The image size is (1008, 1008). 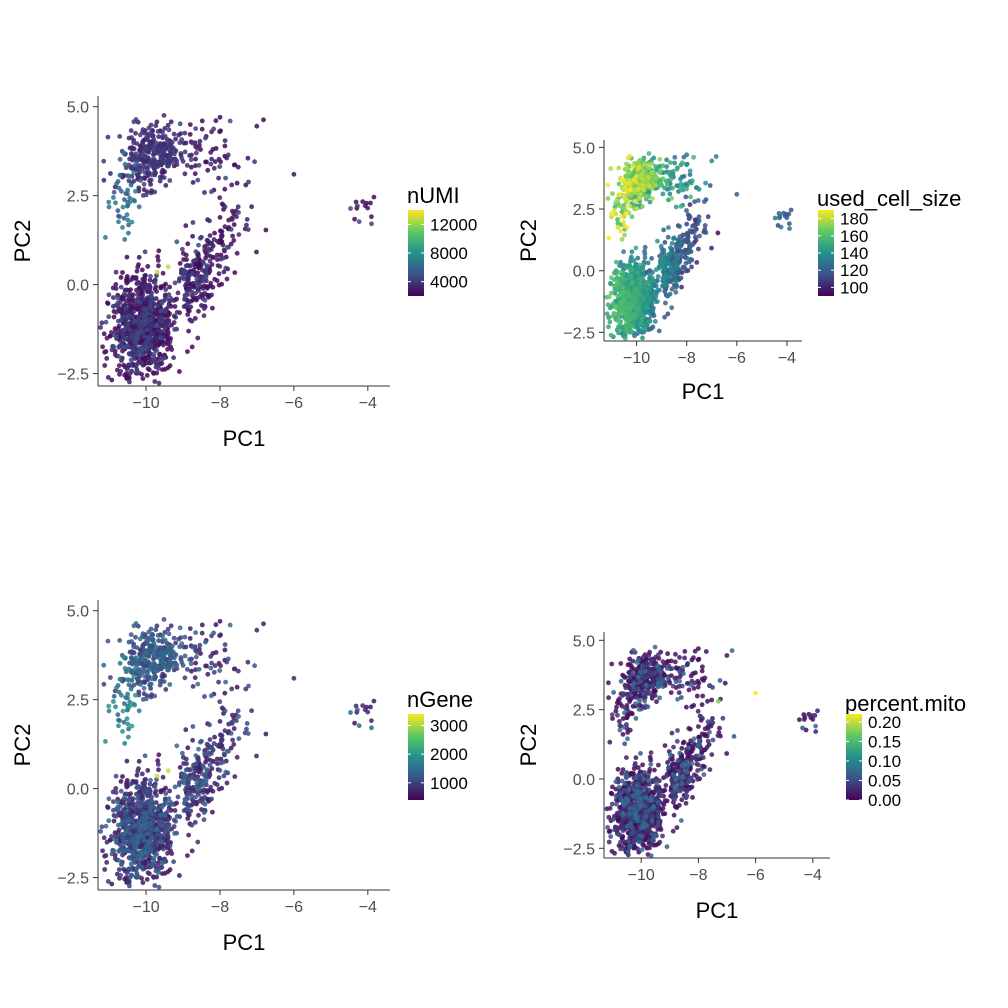 What do you see at coordinates (433, 195) in the screenshot?
I see `legend-title: nUMI` at bounding box center [433, 195].